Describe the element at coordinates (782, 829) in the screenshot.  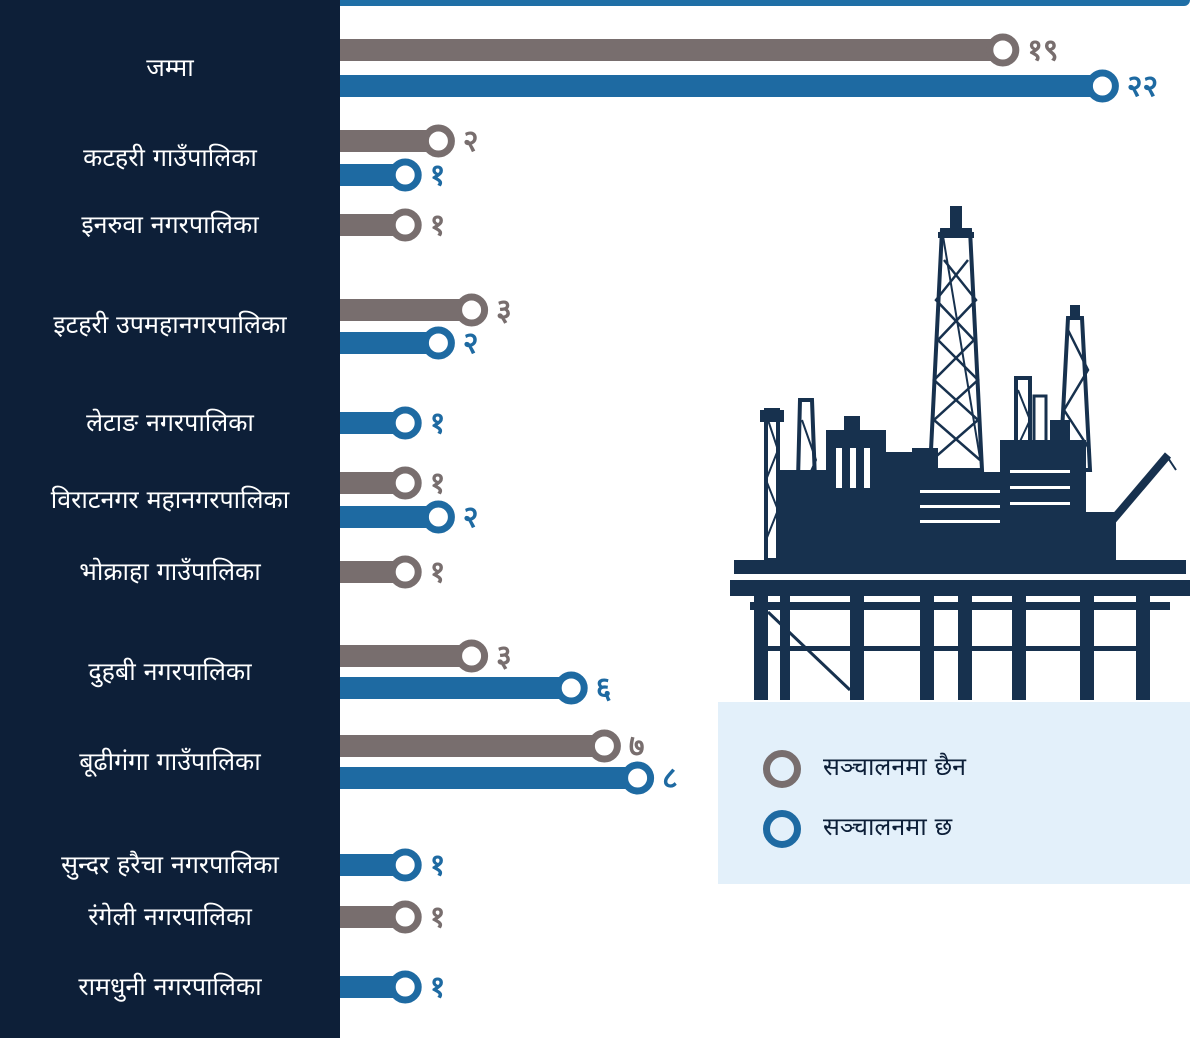
I see `blue-ring-icon` at that location.